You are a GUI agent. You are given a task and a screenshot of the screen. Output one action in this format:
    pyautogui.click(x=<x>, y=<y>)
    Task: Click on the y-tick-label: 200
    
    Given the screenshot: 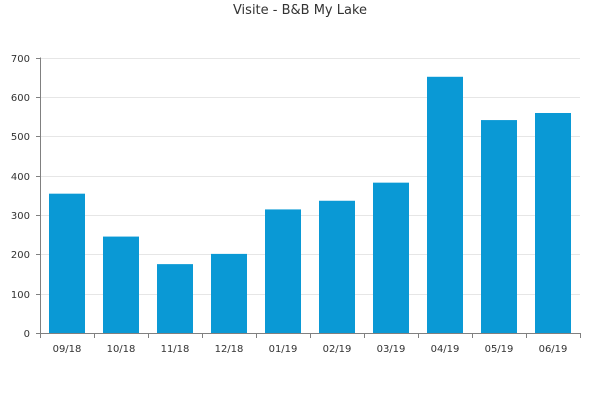 What is the action you would take?
    pyautogui.click(x=20, y=255)
    